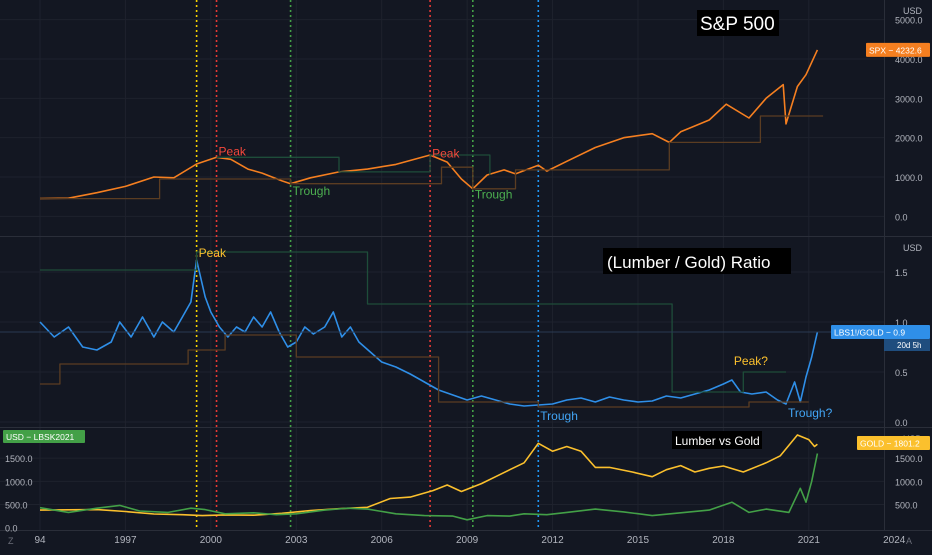  I want to click on chart-title: (Lumber / Gold) Ratio, so click(688, 262).